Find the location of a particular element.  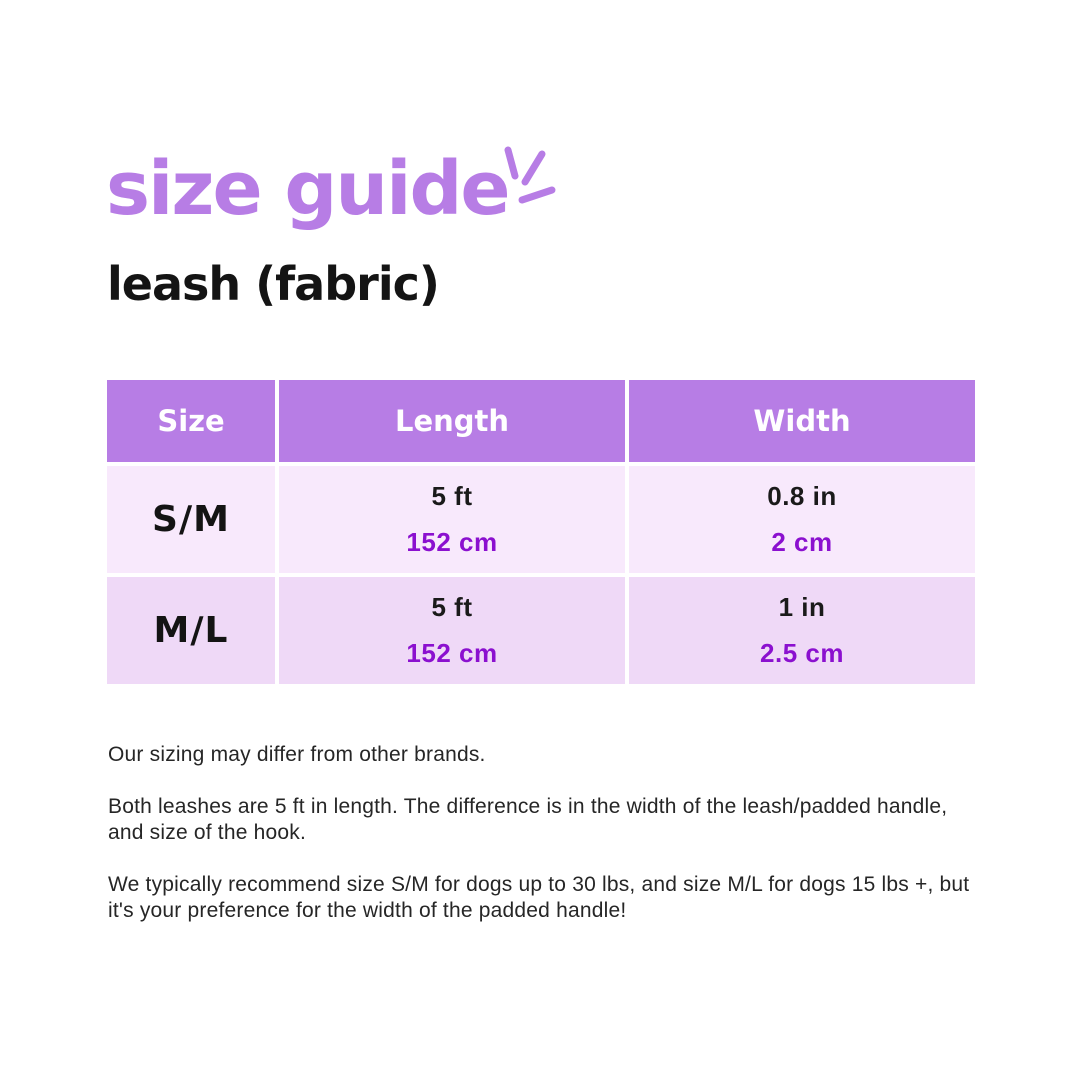

table-row-sm-width-cell: 0.8 in 2 cm is located at coordinates (802, 519).